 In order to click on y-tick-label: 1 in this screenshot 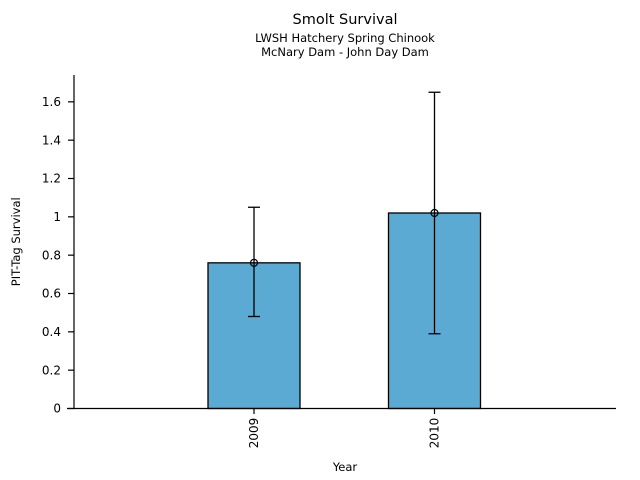, I will do `click(57, 217)`.